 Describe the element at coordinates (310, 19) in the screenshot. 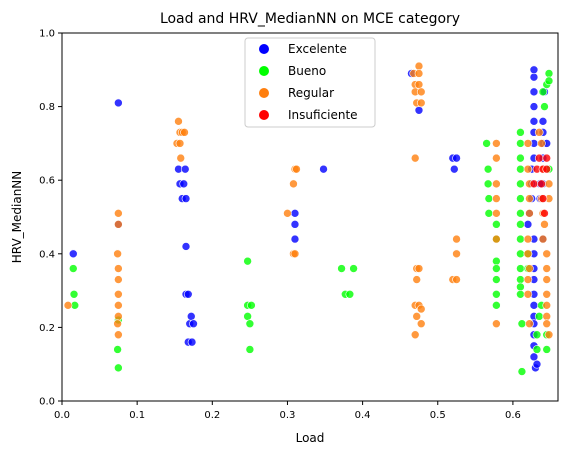

I see `chart-title: Load and HRV_MedianNN on MCE category` at that location.